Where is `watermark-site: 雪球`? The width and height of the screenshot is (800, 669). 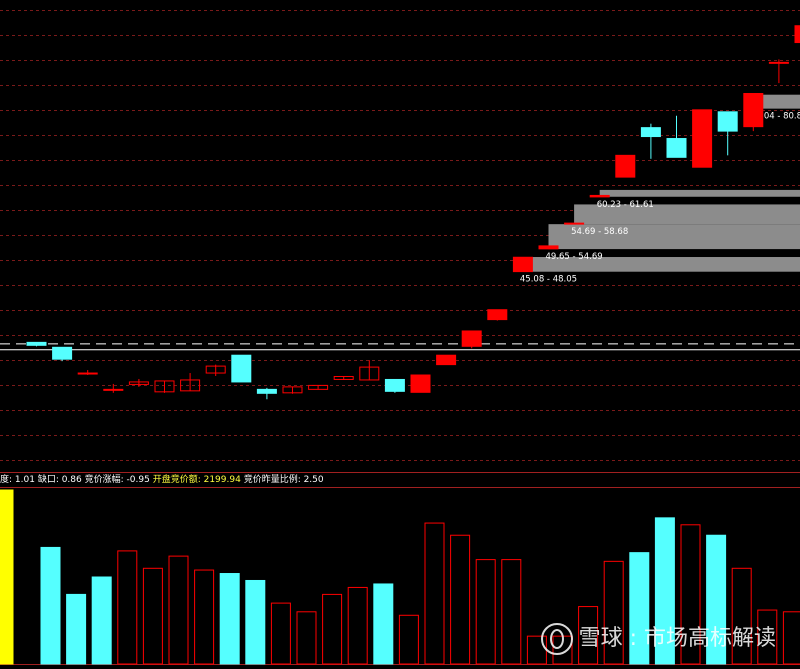
watermark-site: 雪球 is located at coordinates (600, 638).